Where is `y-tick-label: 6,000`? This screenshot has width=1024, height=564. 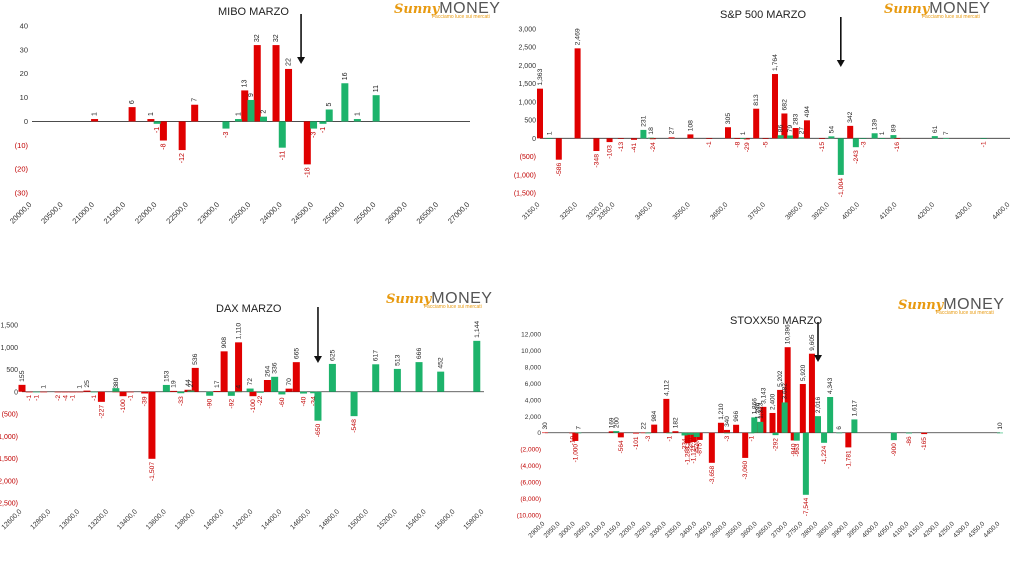 y-tick-label: 6,000 is located at coordinates (533, 384).